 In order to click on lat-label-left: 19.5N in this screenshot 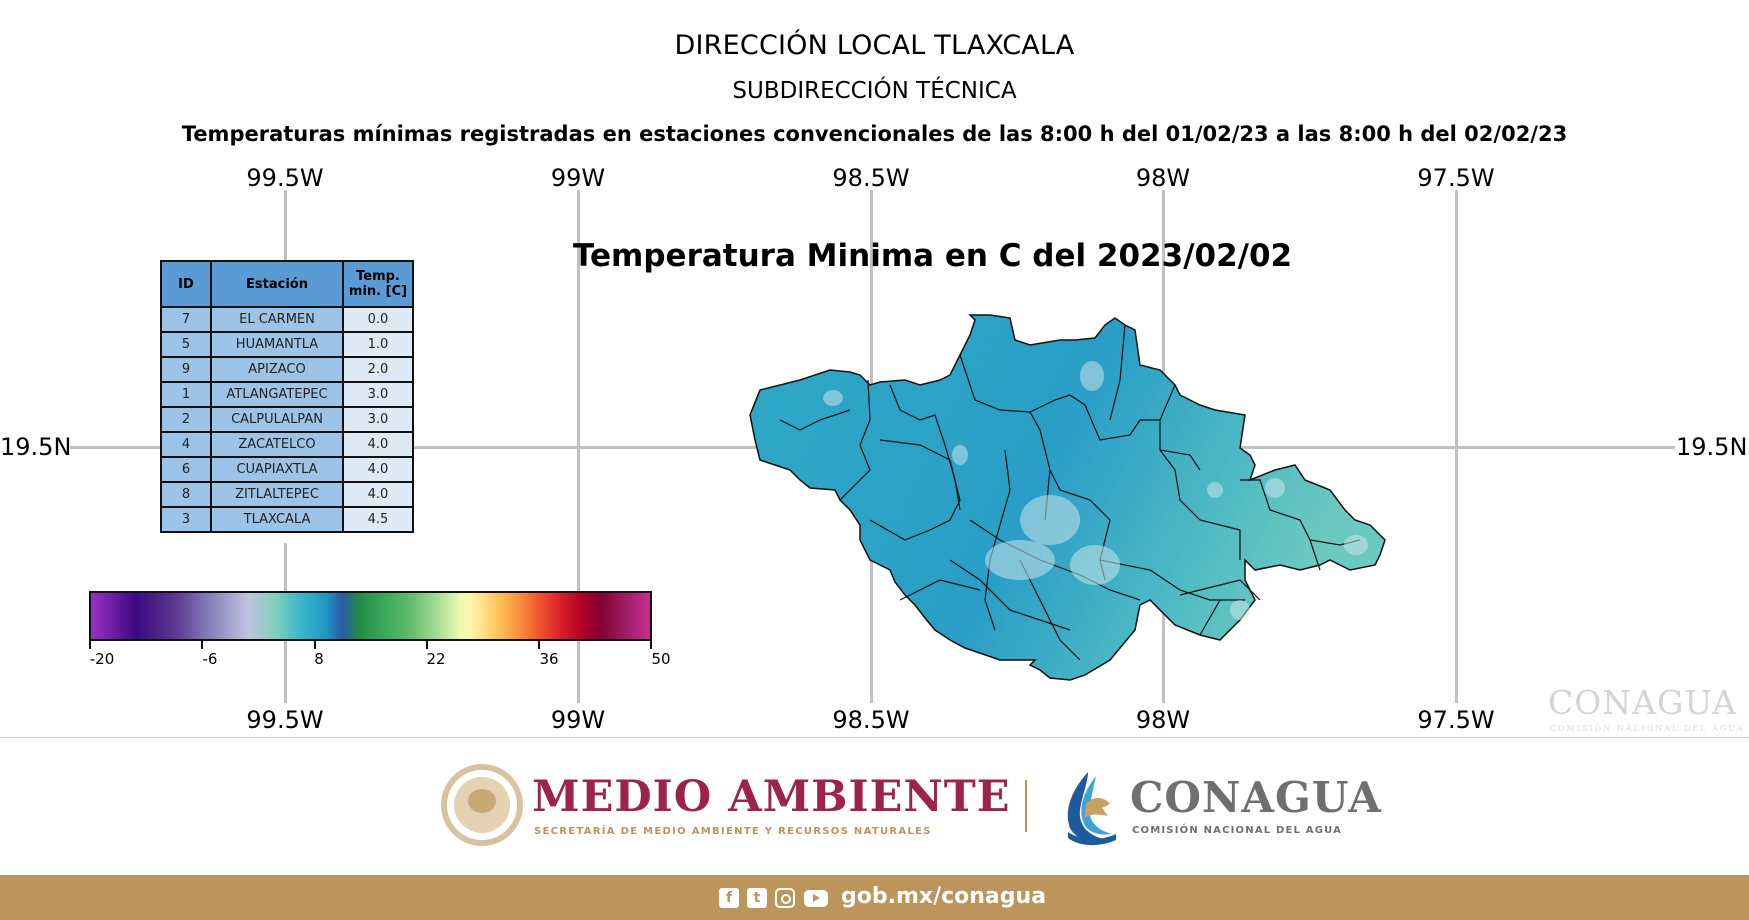, I will do `click(36, 447)`.